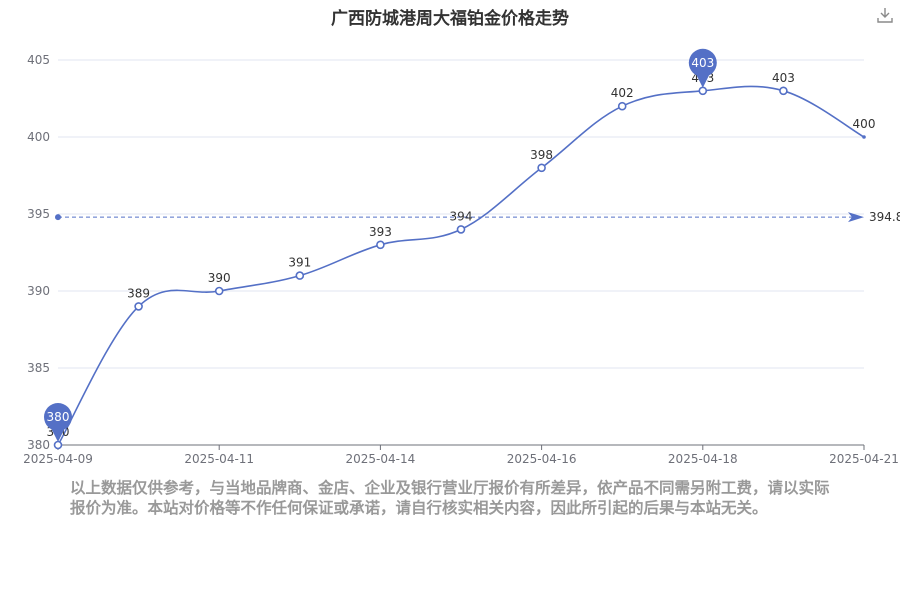 Image resolution: width=900 pixels, height=600 pixels. Describe the element at coordinates (138, 293) in the screenshot. I see `data-label: 389` at that location.